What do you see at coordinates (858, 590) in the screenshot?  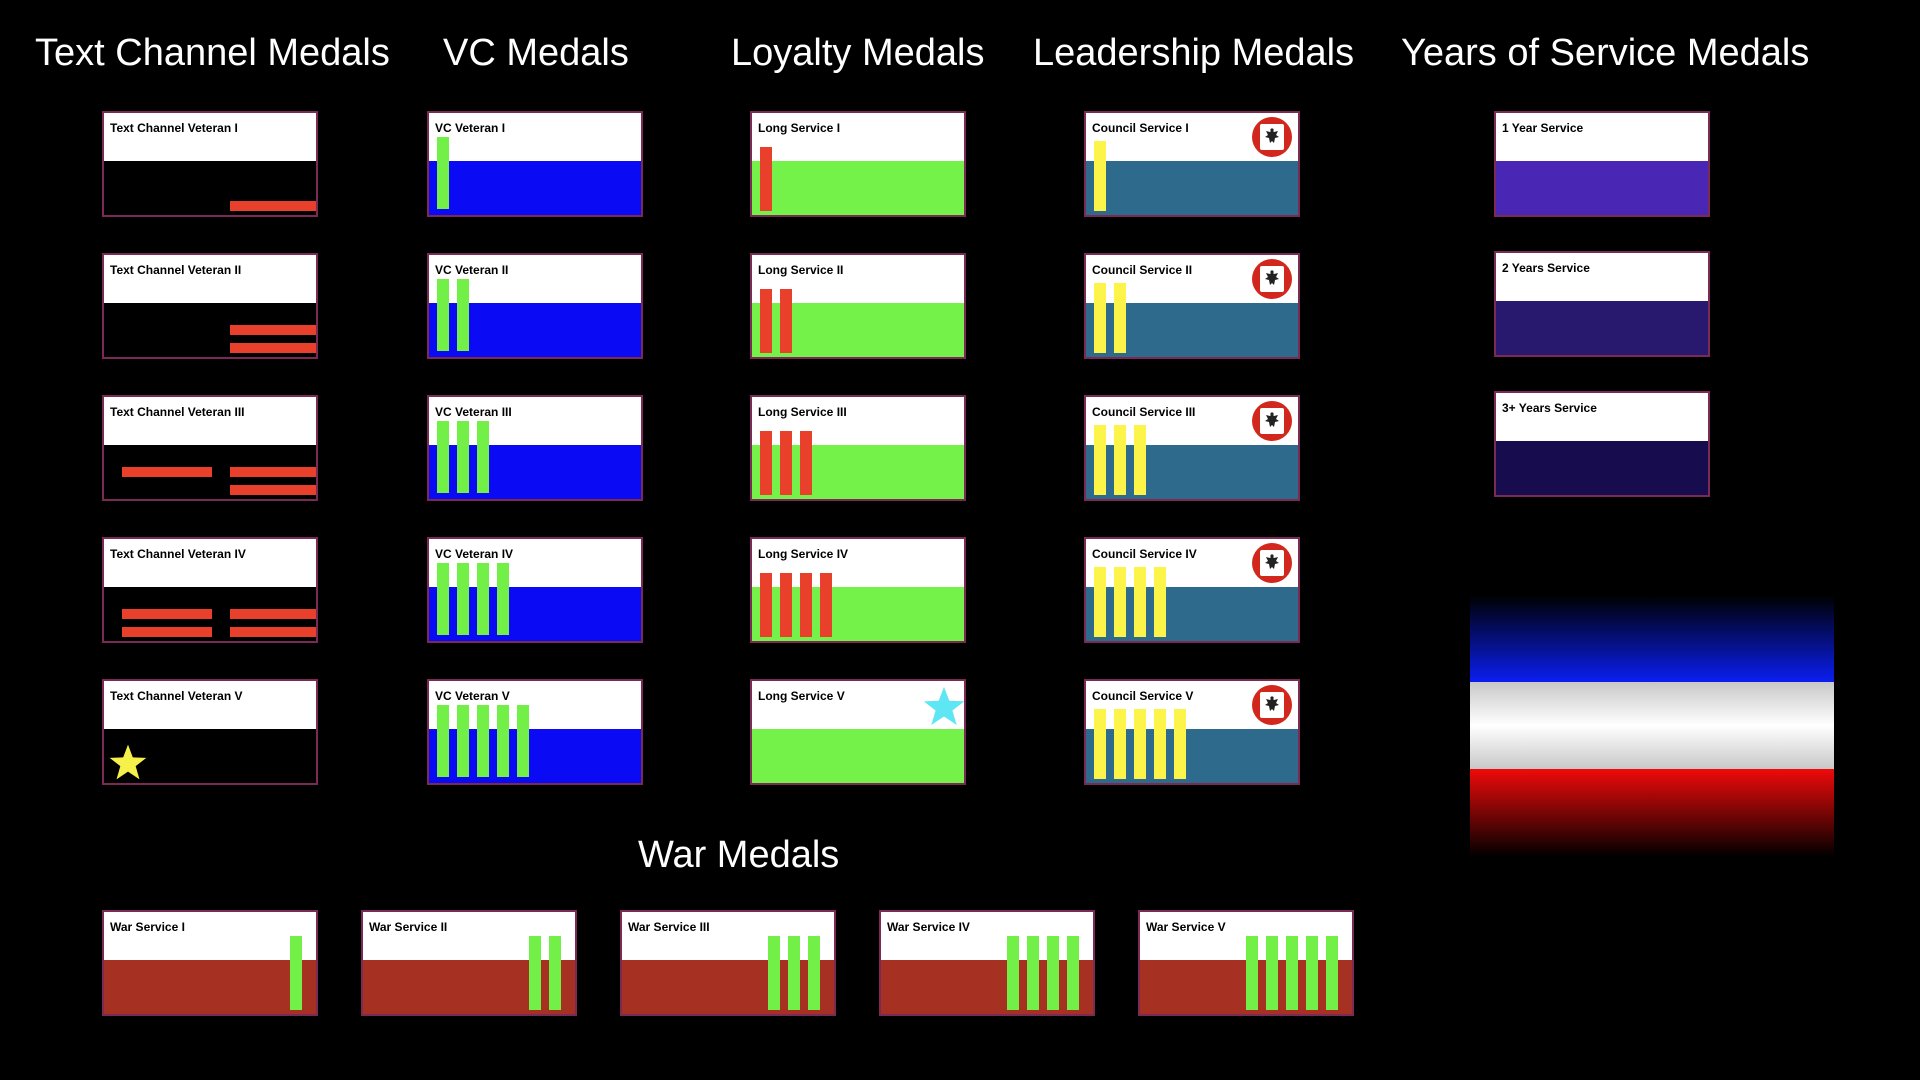 I see `loyalty-medal: Long Service IV` at bounding box center [858, 590].